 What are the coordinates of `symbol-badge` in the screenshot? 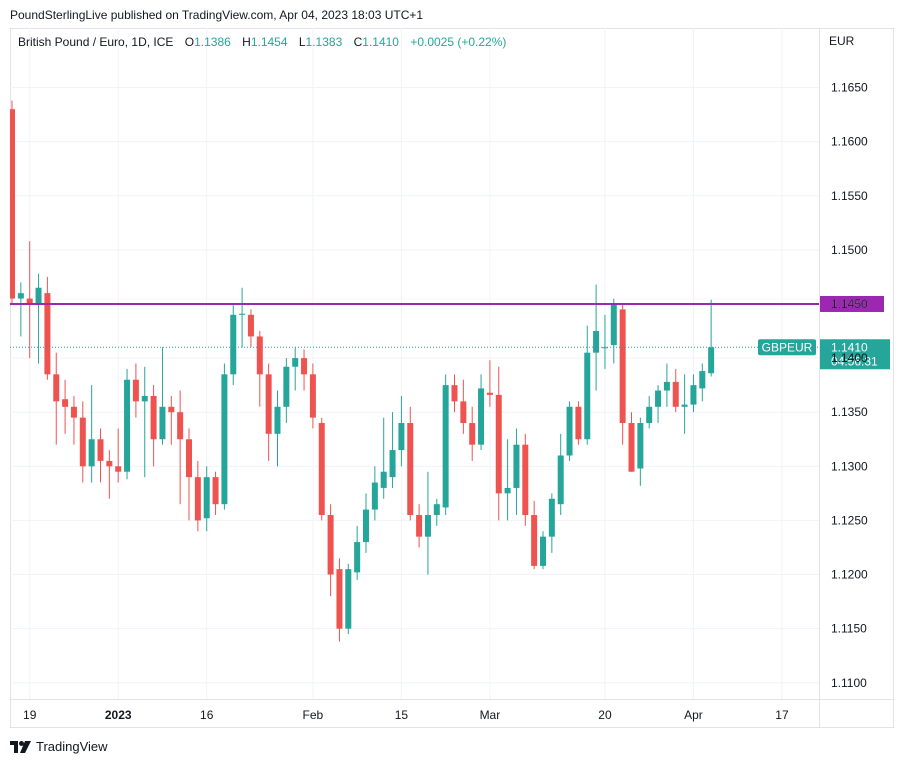 It's located at (787, 347).